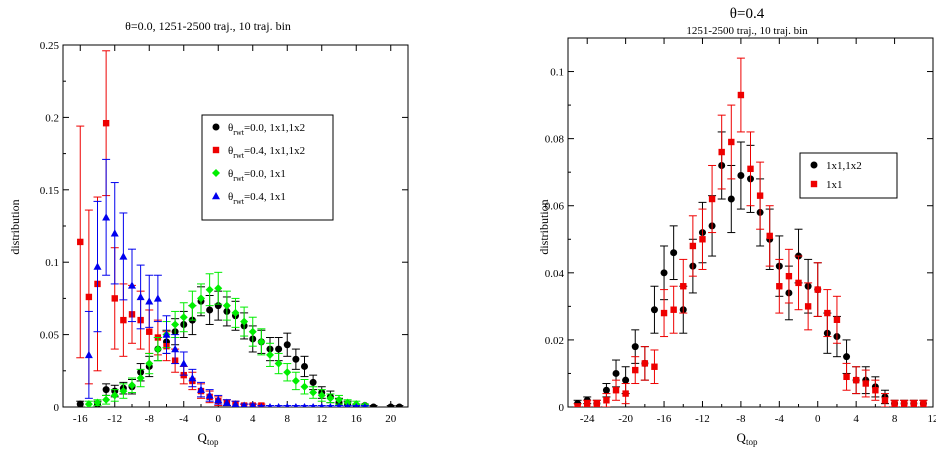 The width and height of the screenshot is (936, 450). What do you see at coordinates (856, 419) in the screenshot?
I see `chart-right-xtick-label: 4` at bounding box center [856, 419].